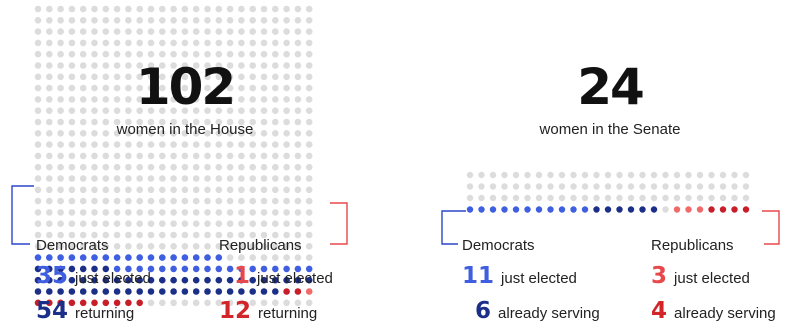  I want to click on senate-seat-rep-new, so click(677, 209).